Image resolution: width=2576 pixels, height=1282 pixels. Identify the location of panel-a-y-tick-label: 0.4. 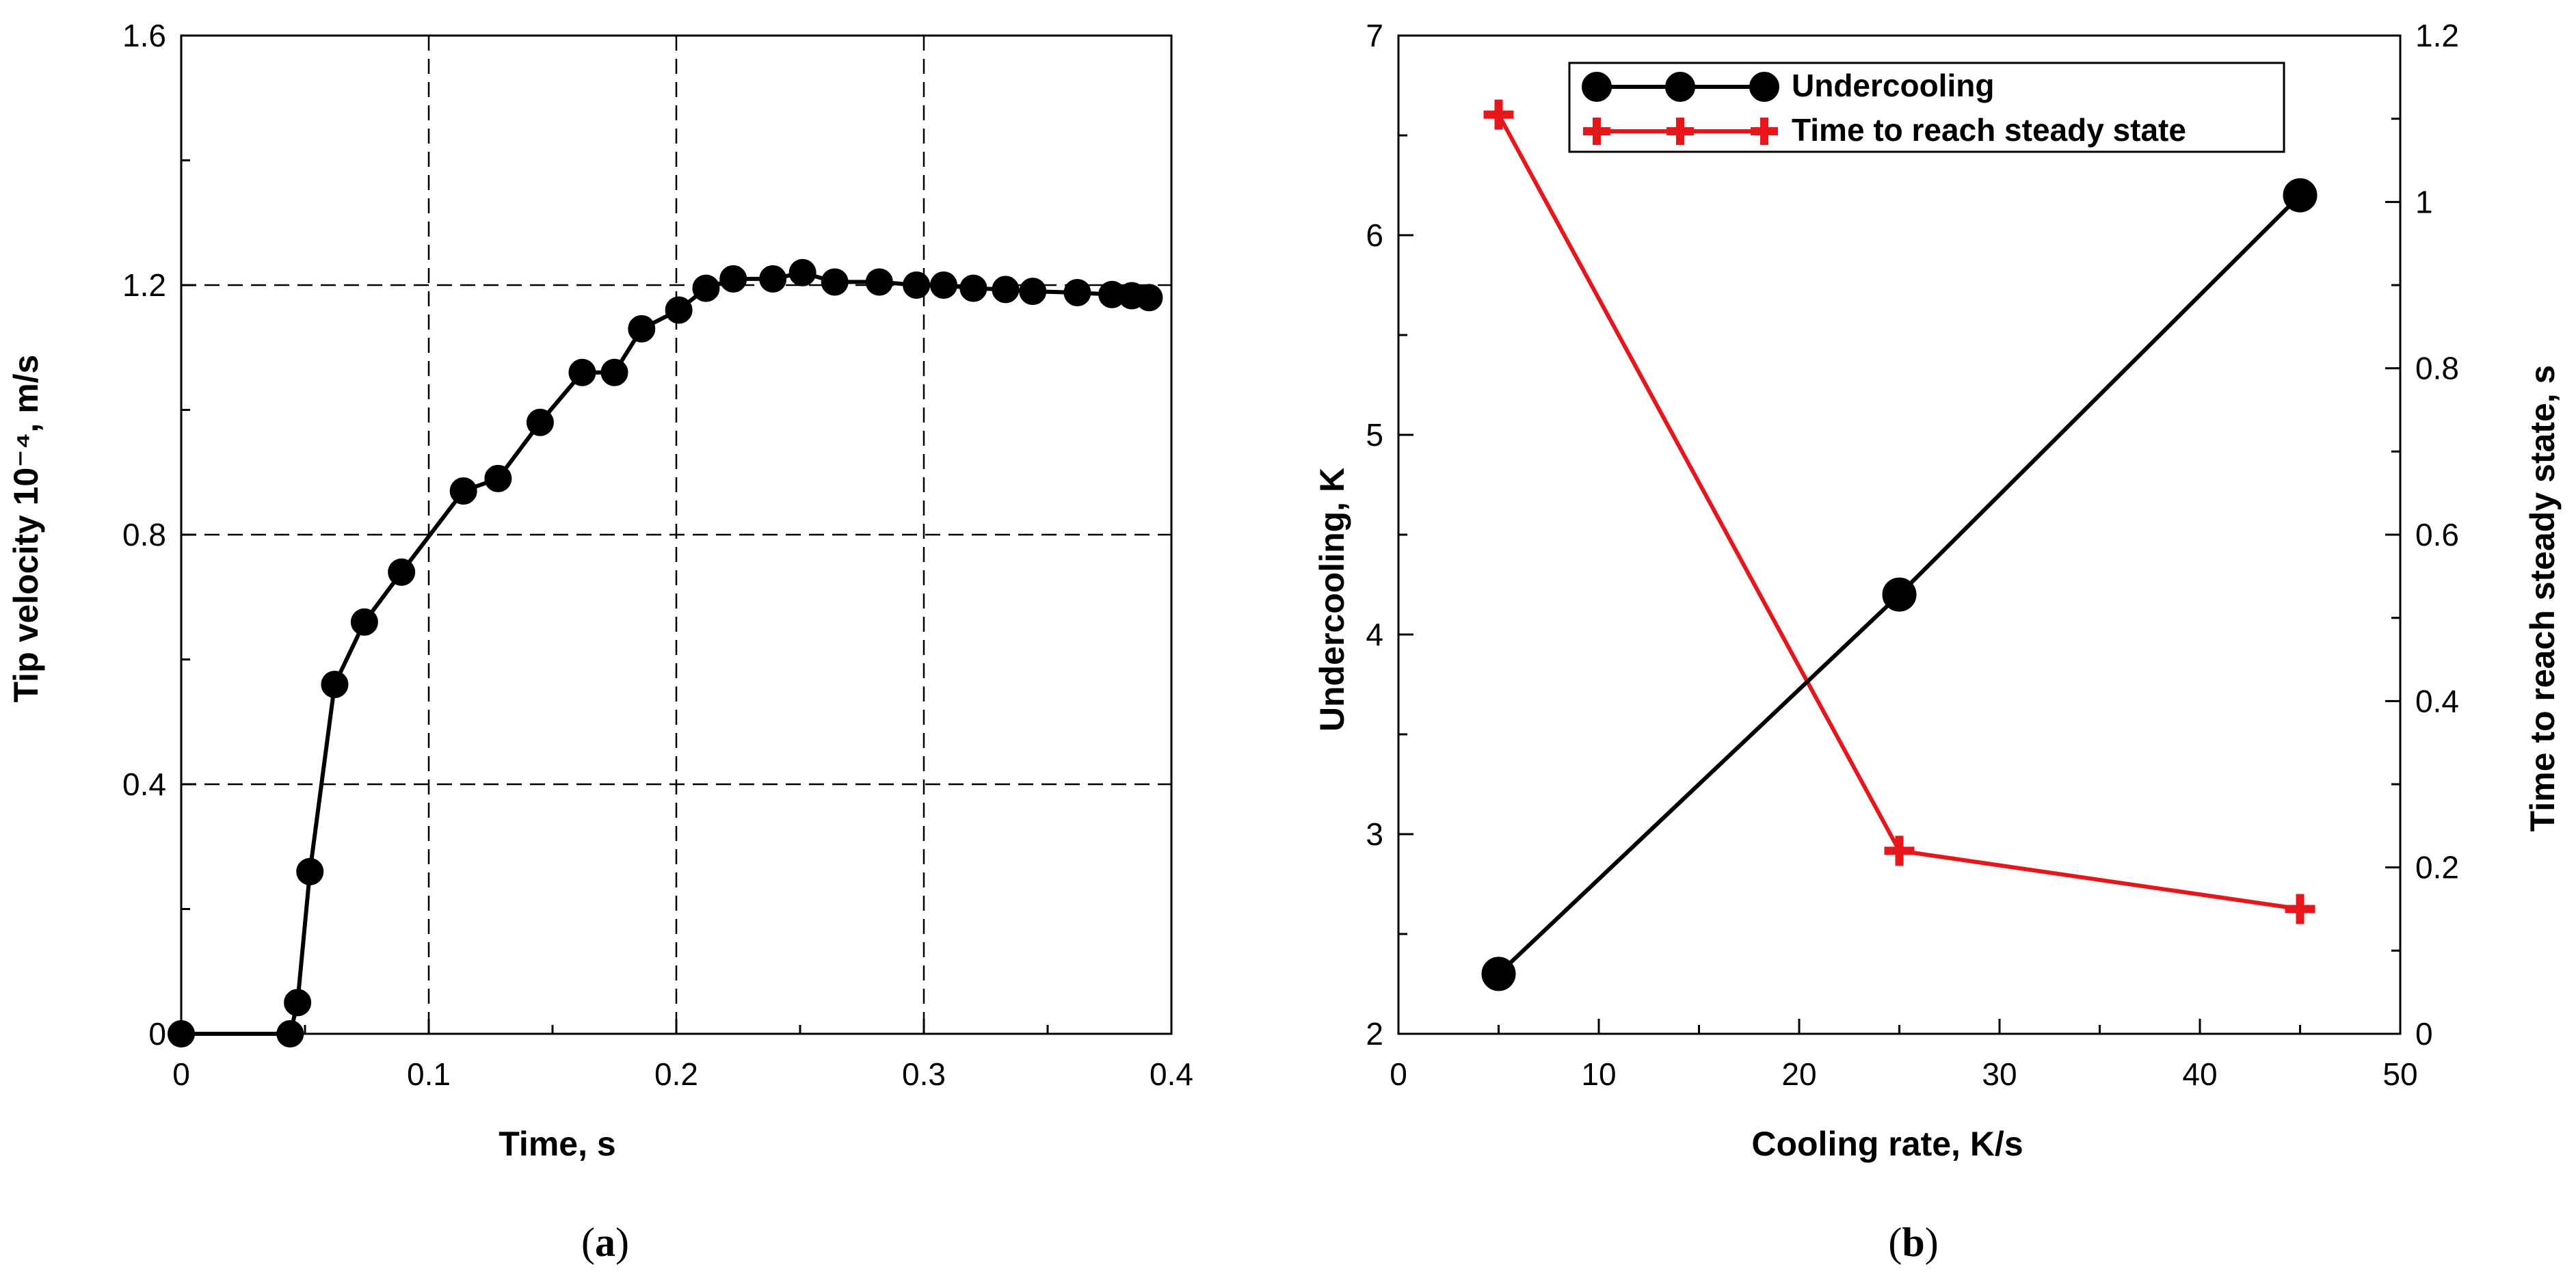
(144, 784).